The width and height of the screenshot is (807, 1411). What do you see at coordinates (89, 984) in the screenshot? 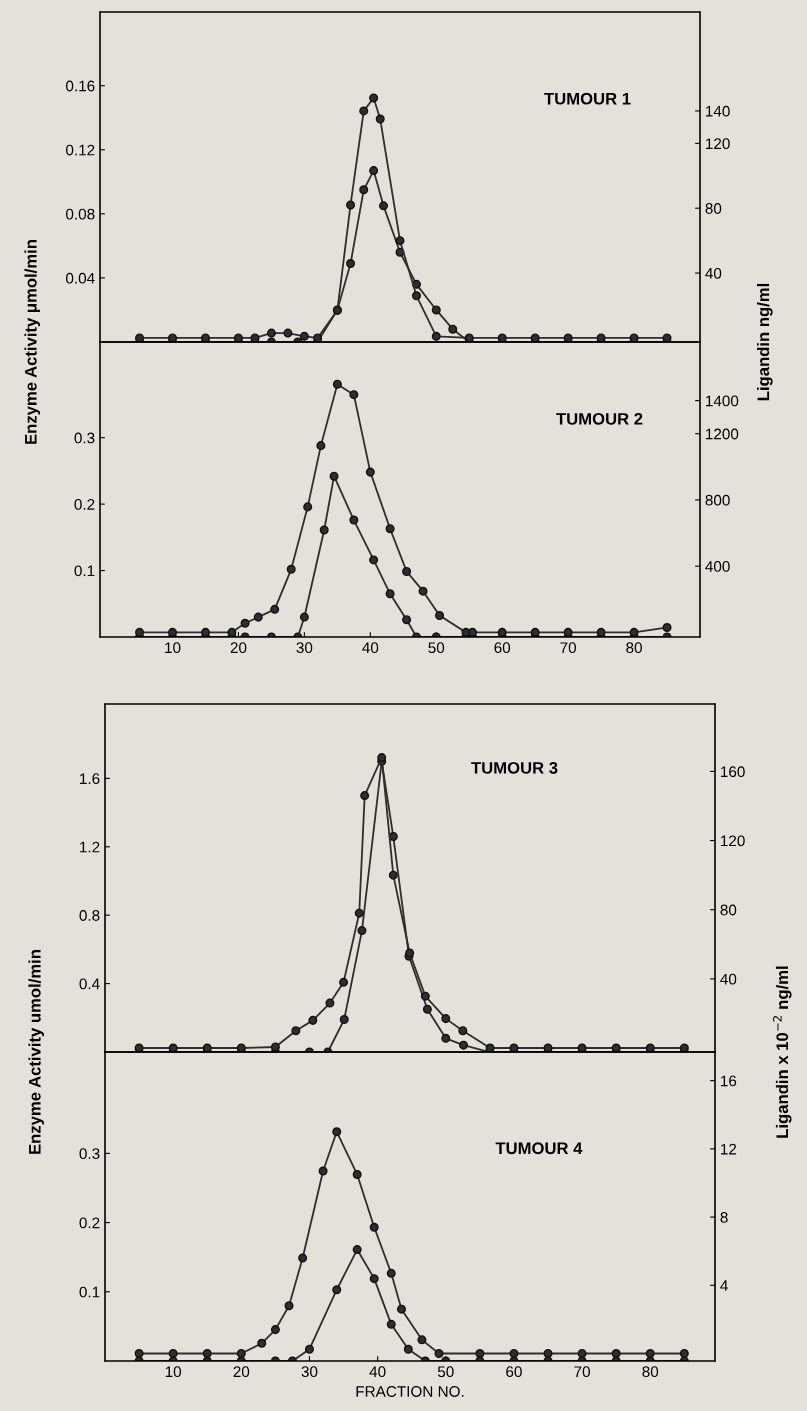
I see `y-tick-label: 0.4` at bounding box center [89, 984].